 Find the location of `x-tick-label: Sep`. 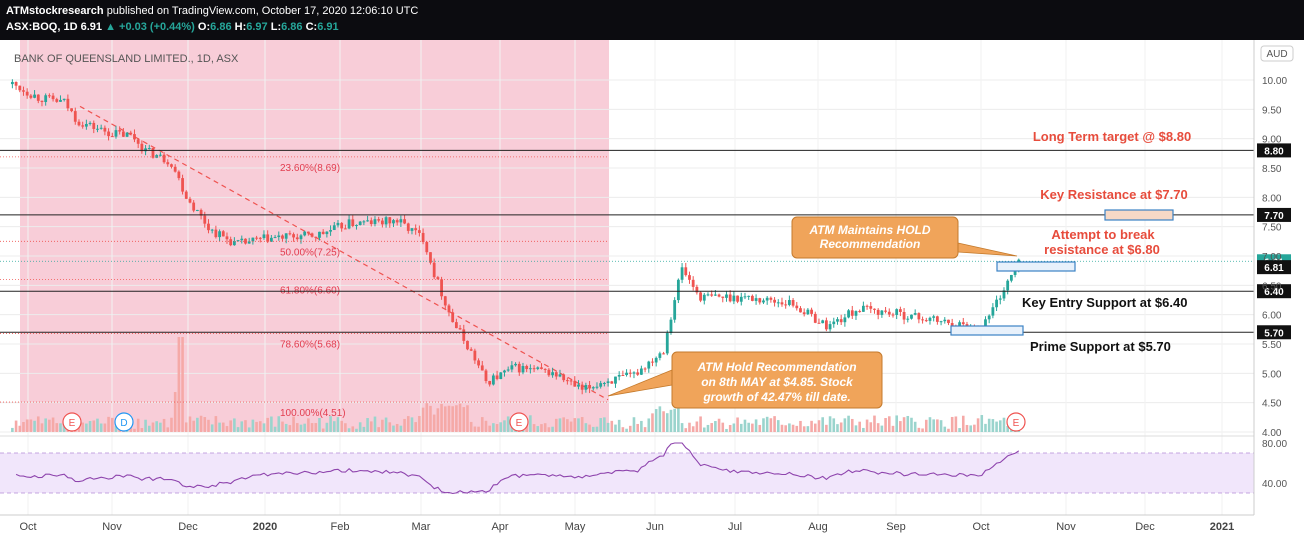

x-tick-label: Sep is located at coordinates (896, 527).